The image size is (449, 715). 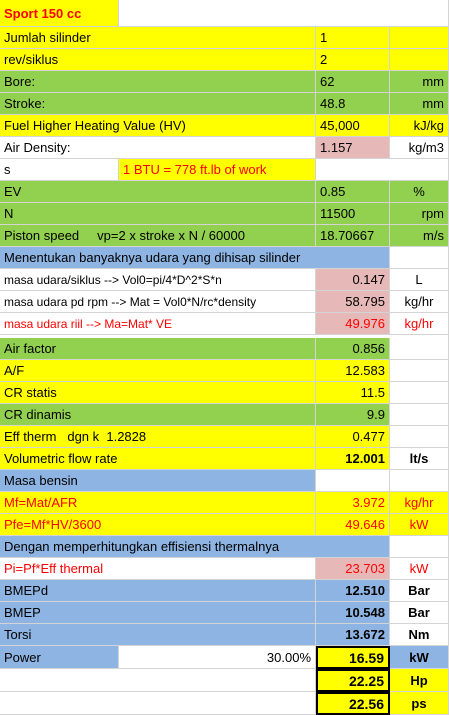 What do you see at coordinates (353, 371) in the screenshot?
I see `value-cell: 12.583` at bounding box center [353, 371].